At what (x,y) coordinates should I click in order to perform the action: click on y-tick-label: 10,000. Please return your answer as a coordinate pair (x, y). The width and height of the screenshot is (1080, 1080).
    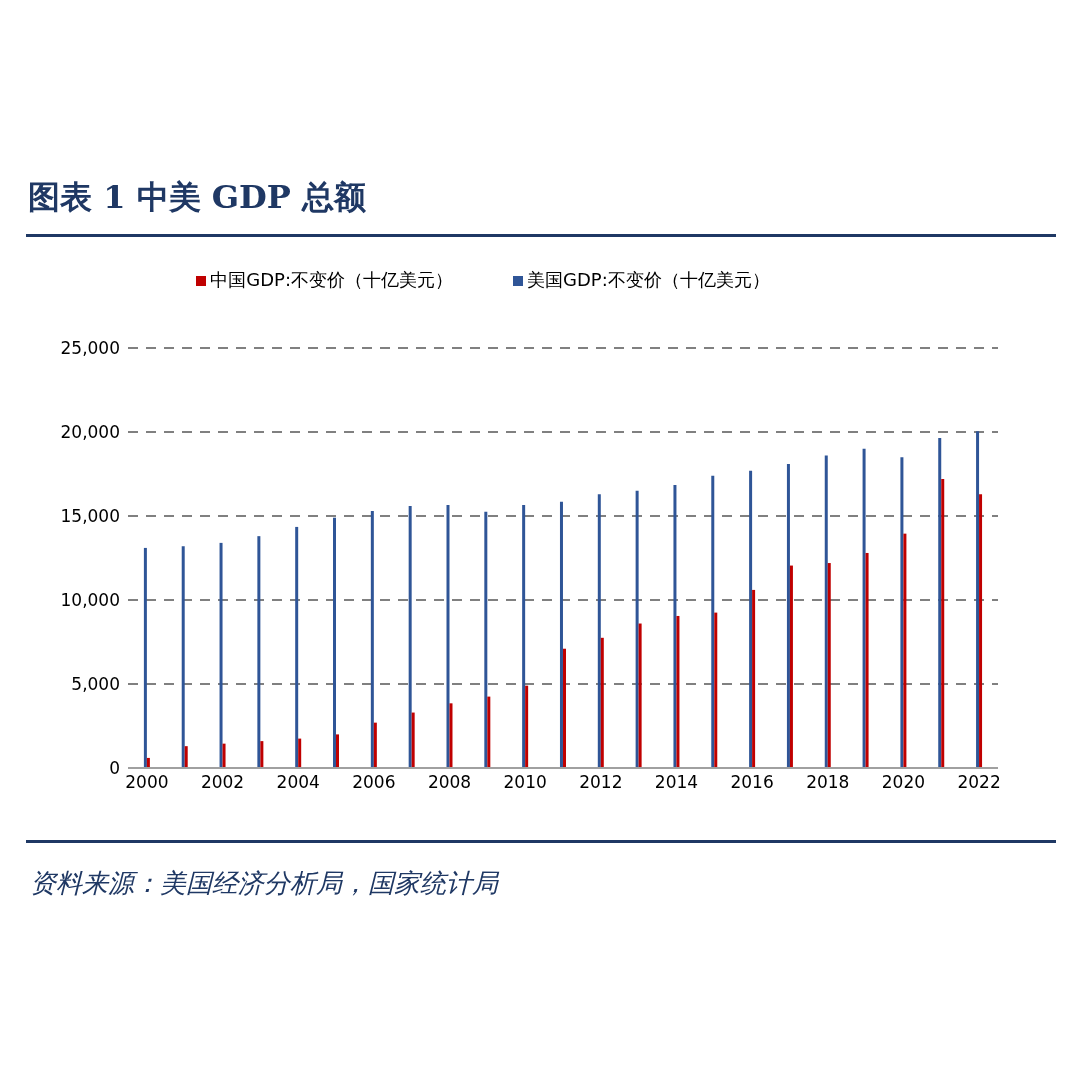
    Looking at the image, I should click on (90, 600).